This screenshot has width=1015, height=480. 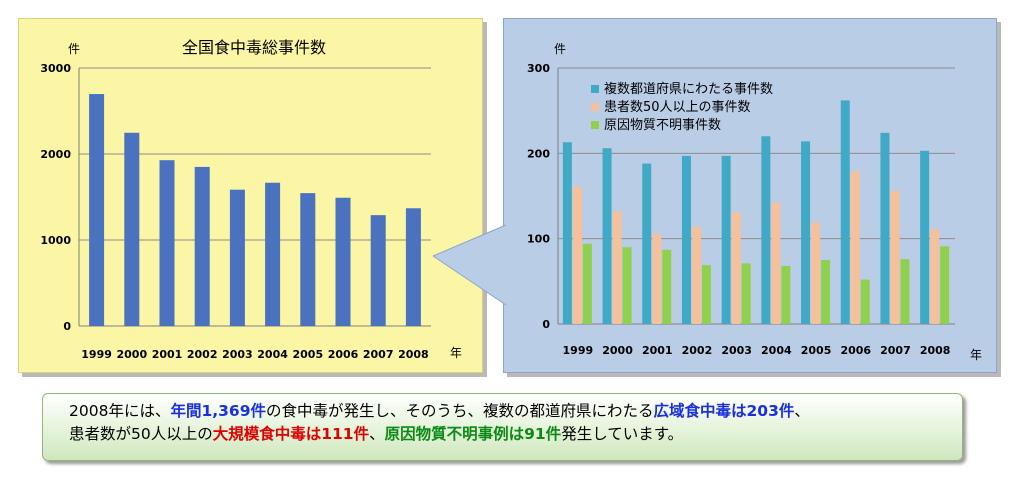 I want to click on bar-series3-1999, so click(x=587, y=283).